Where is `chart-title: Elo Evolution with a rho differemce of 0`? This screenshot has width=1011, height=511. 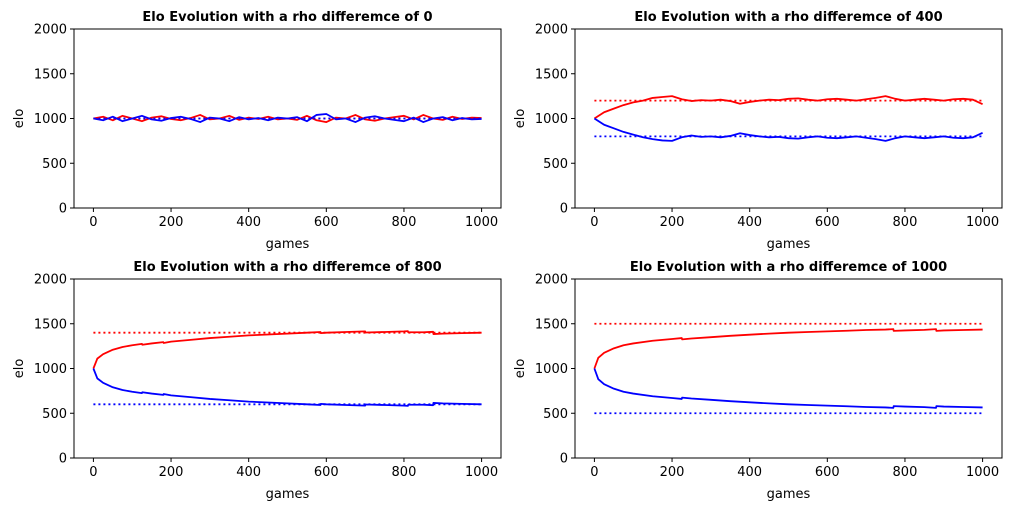
chart-title: Elo Evolution with a rho differemce of 0 is located at coordinates (287, 17).